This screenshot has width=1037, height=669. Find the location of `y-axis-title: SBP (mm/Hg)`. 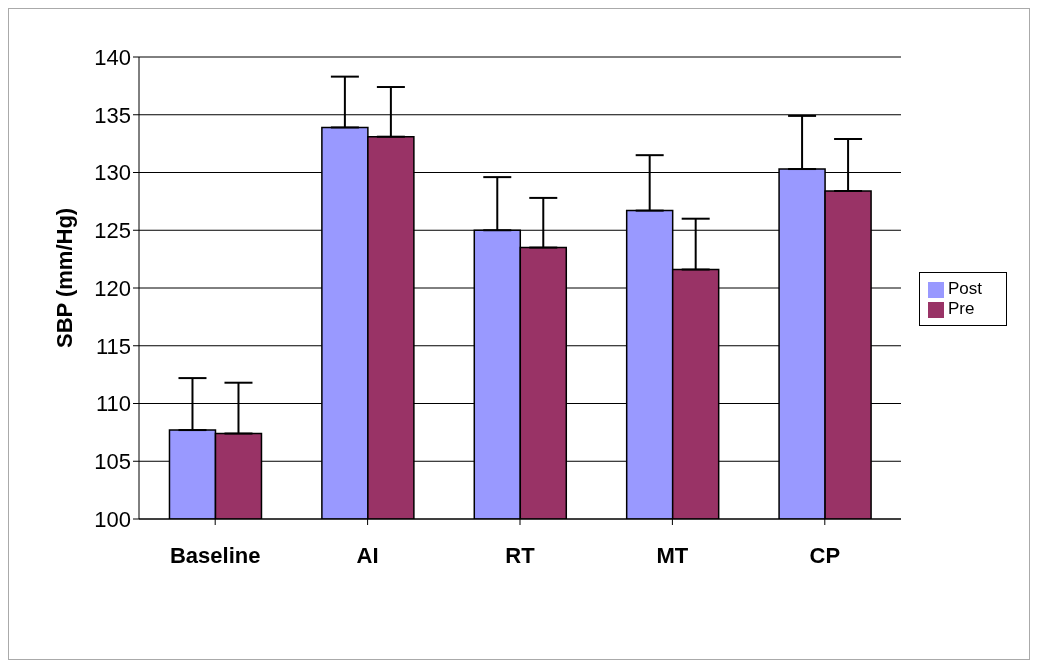

y-axis-title: SBP (mm/Hg) is located at coordinates (64, 277).